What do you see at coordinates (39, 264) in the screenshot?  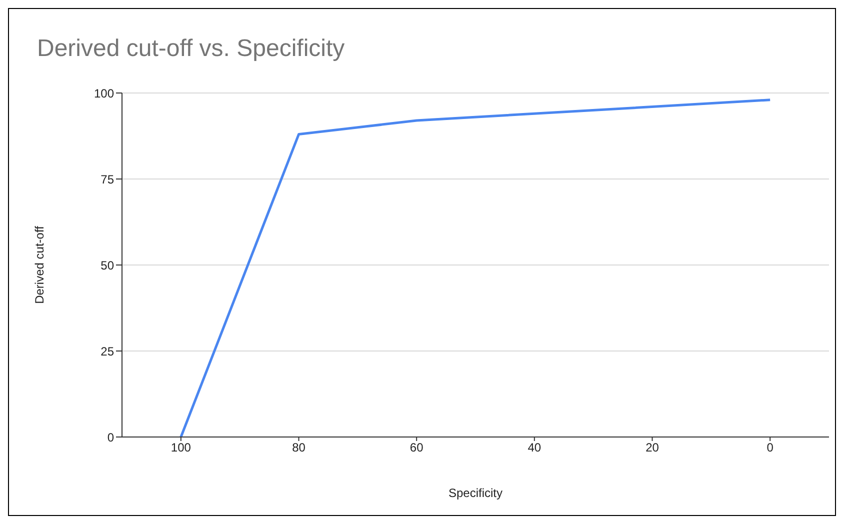 I see `y-axis-title: Derived cut-off` at bounding box center [39, 264].